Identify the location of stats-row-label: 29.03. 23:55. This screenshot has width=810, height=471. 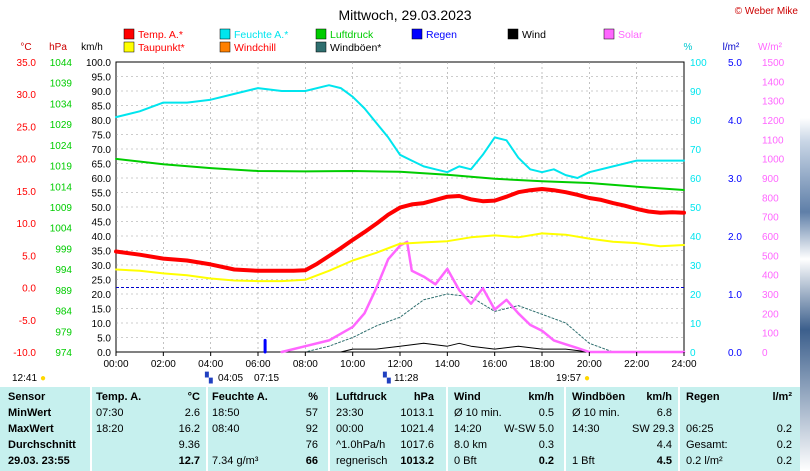
(39, 461).